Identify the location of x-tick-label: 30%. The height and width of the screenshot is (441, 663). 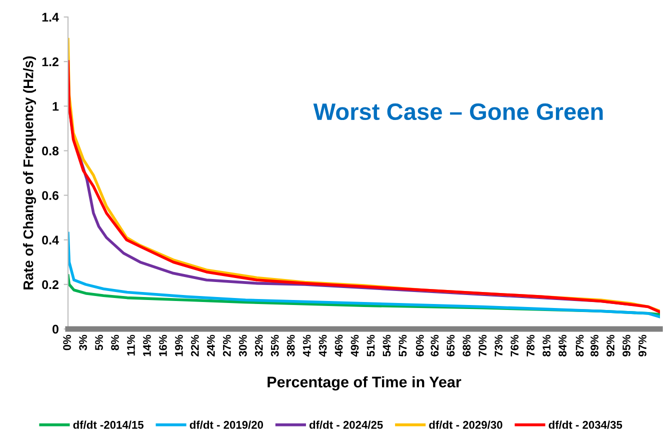
(242, 345).